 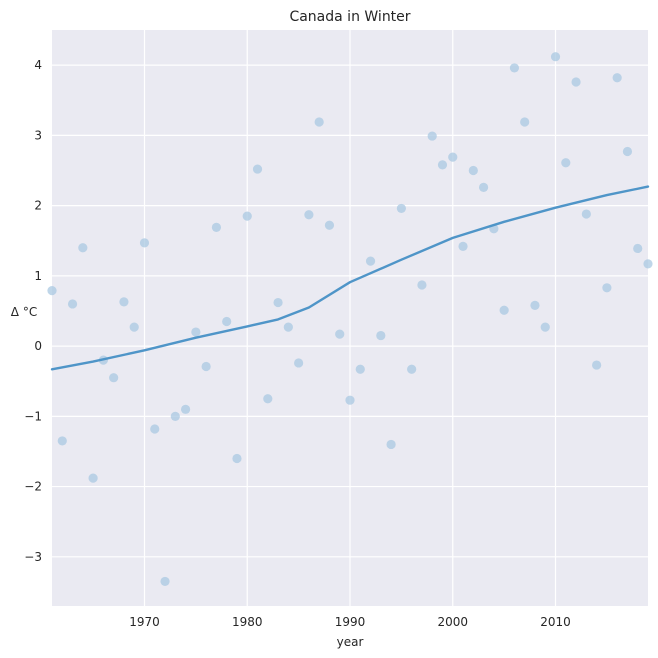 What do you see at coordinates (33, 557) in the screenshot?
I see `y-tick-label: −3` at bounding box center [33, 557].